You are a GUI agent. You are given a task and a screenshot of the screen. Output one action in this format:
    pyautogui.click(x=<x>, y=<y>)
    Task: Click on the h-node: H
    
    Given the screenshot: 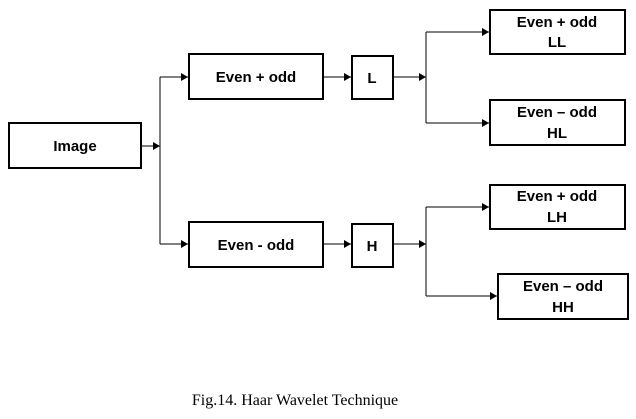 What is the action you would take?
    pyautogui.click(x=372, y=245)
    